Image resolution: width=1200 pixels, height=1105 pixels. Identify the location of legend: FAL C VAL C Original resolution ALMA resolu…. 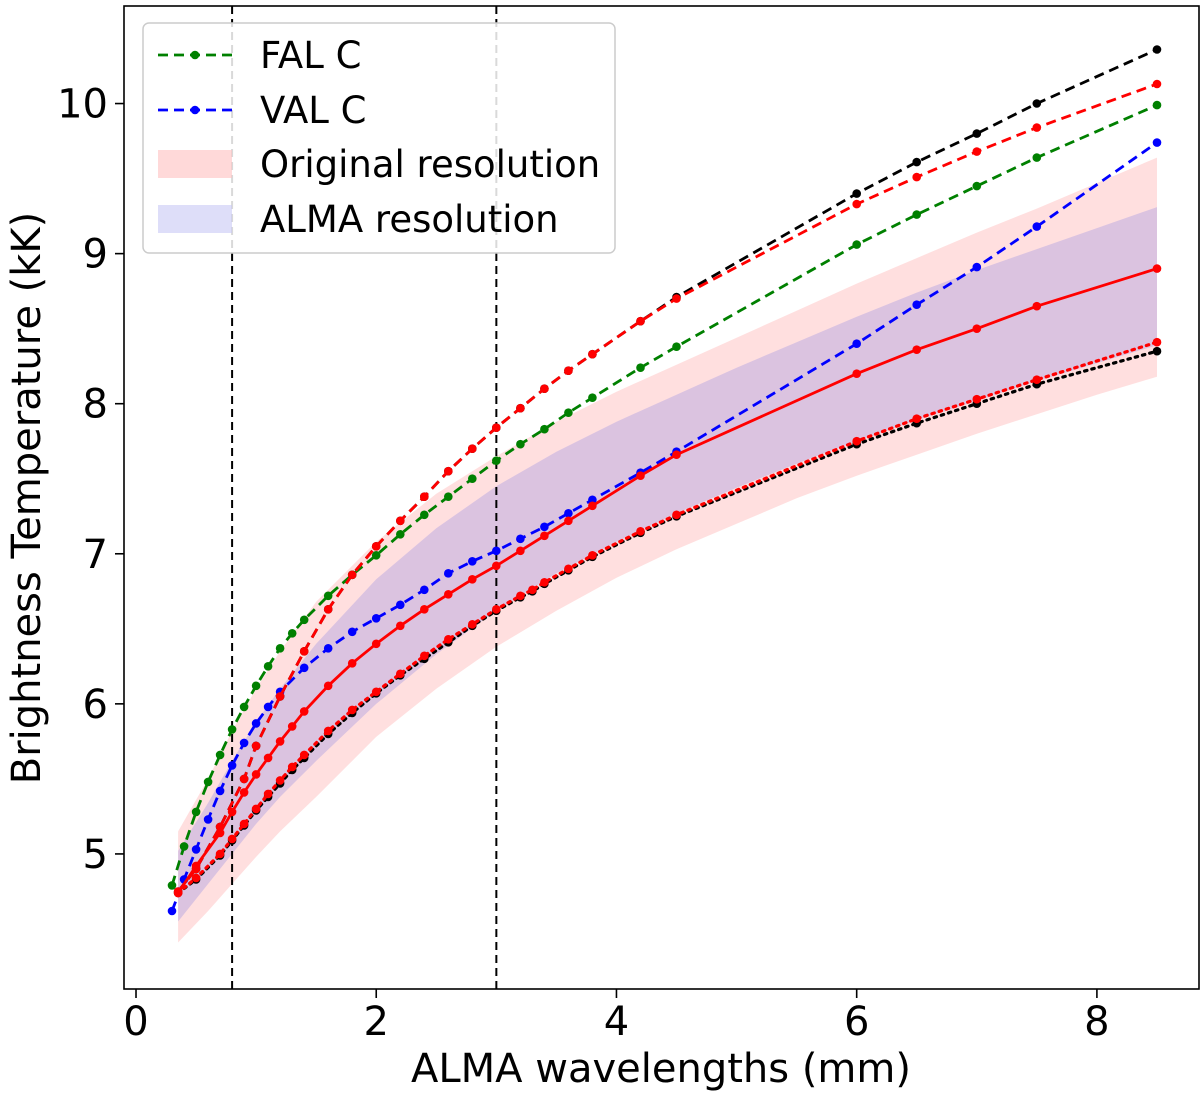
(379, 138).